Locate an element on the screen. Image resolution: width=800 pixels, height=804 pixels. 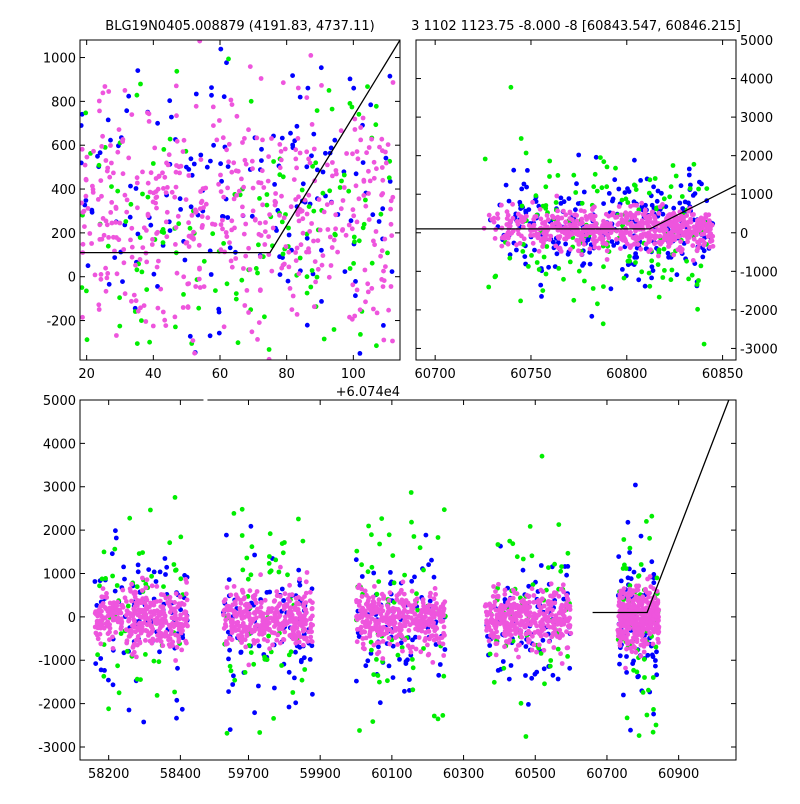
right-panel-y-tick-label: 3000 is located at coordinates (756, 118).